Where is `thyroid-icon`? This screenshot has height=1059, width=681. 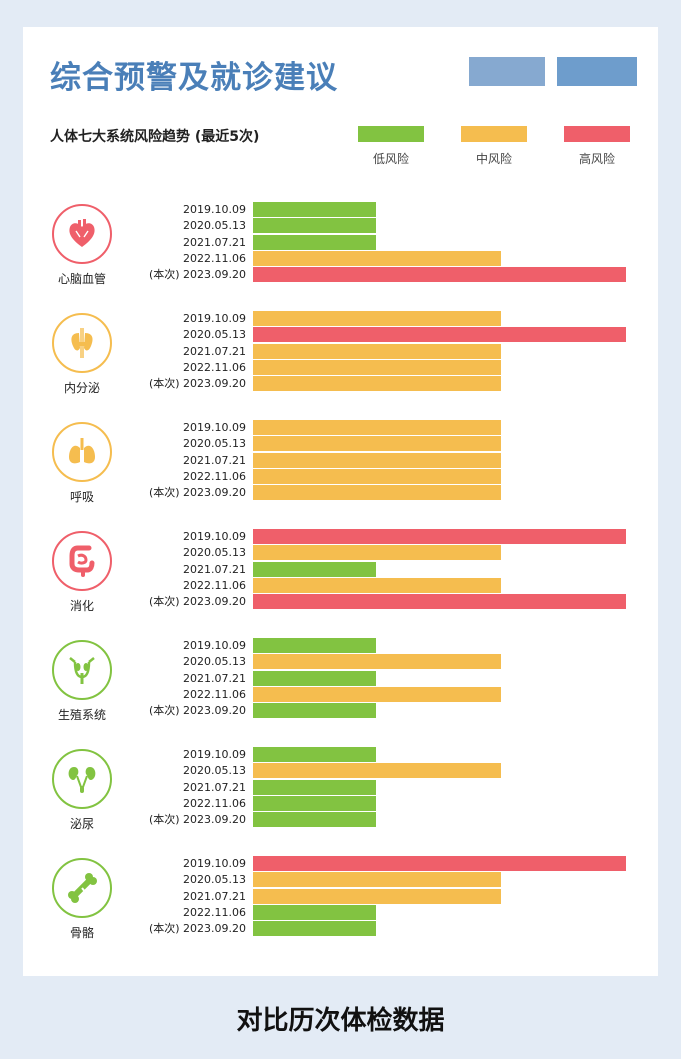 thyroid-icon is located at coordinates (82, 343).